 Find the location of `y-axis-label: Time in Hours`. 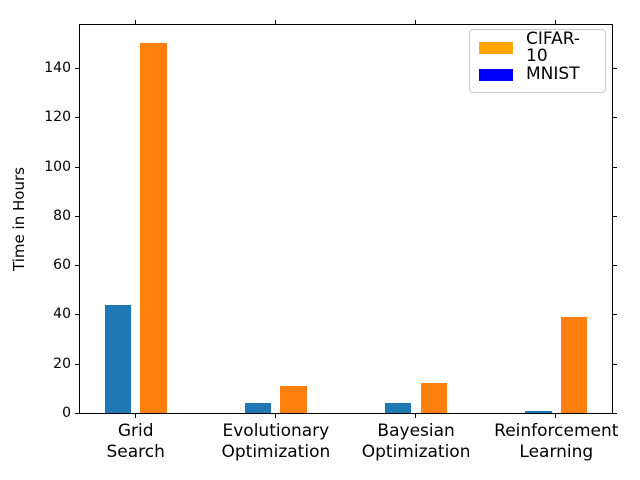

y-axis-label: Time in Hours is located at coordinates (19, 219).